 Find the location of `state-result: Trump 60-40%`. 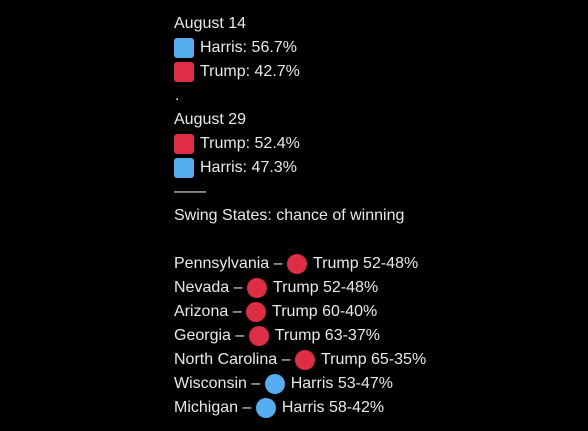

state-result: Trump 60-40% is located at coordinates (325, 311).